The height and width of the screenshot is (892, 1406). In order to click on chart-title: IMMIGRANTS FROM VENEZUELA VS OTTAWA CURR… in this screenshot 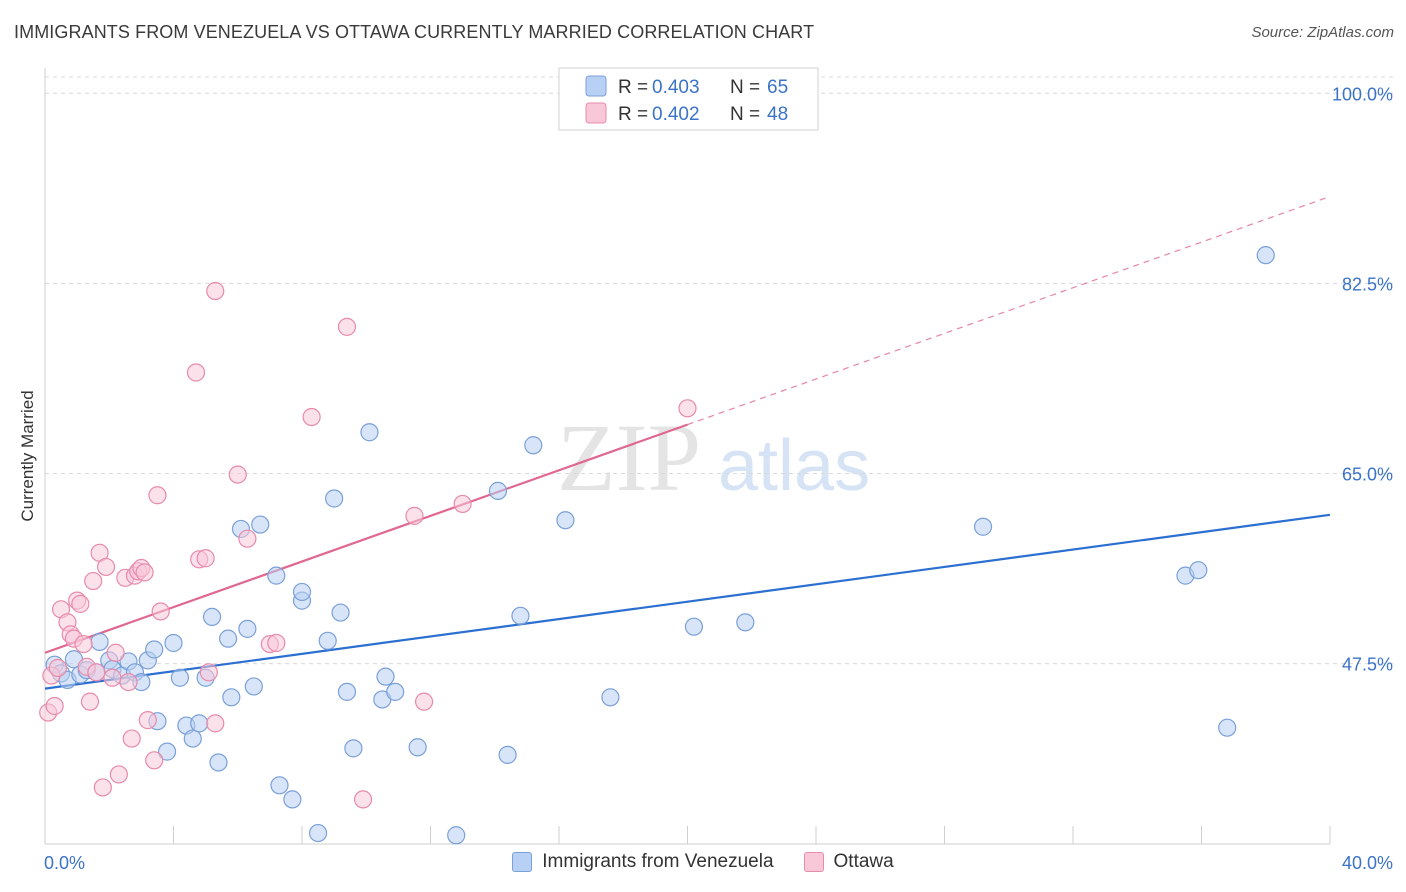, I will do `click(414, 32)`.